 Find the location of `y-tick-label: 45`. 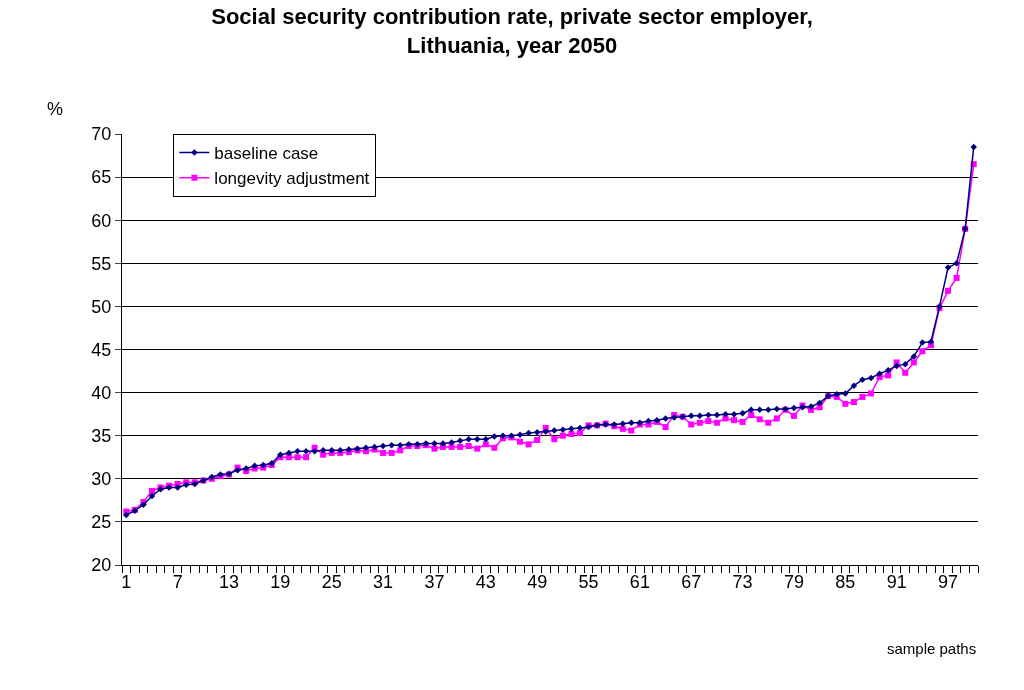

y-tick-label: 45 is located at coordinates (101, 349).